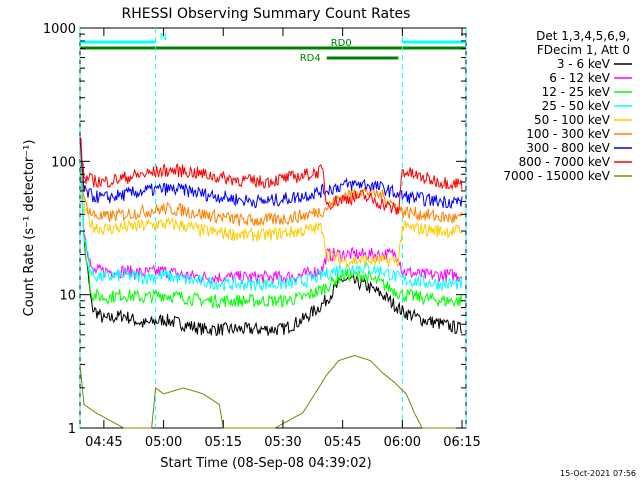 The image size is (640, 480). What do you see at coordinates (72, 429) in the screenshot?
I see `y-tick-label-0: 1` at bounding box center [72, 429].